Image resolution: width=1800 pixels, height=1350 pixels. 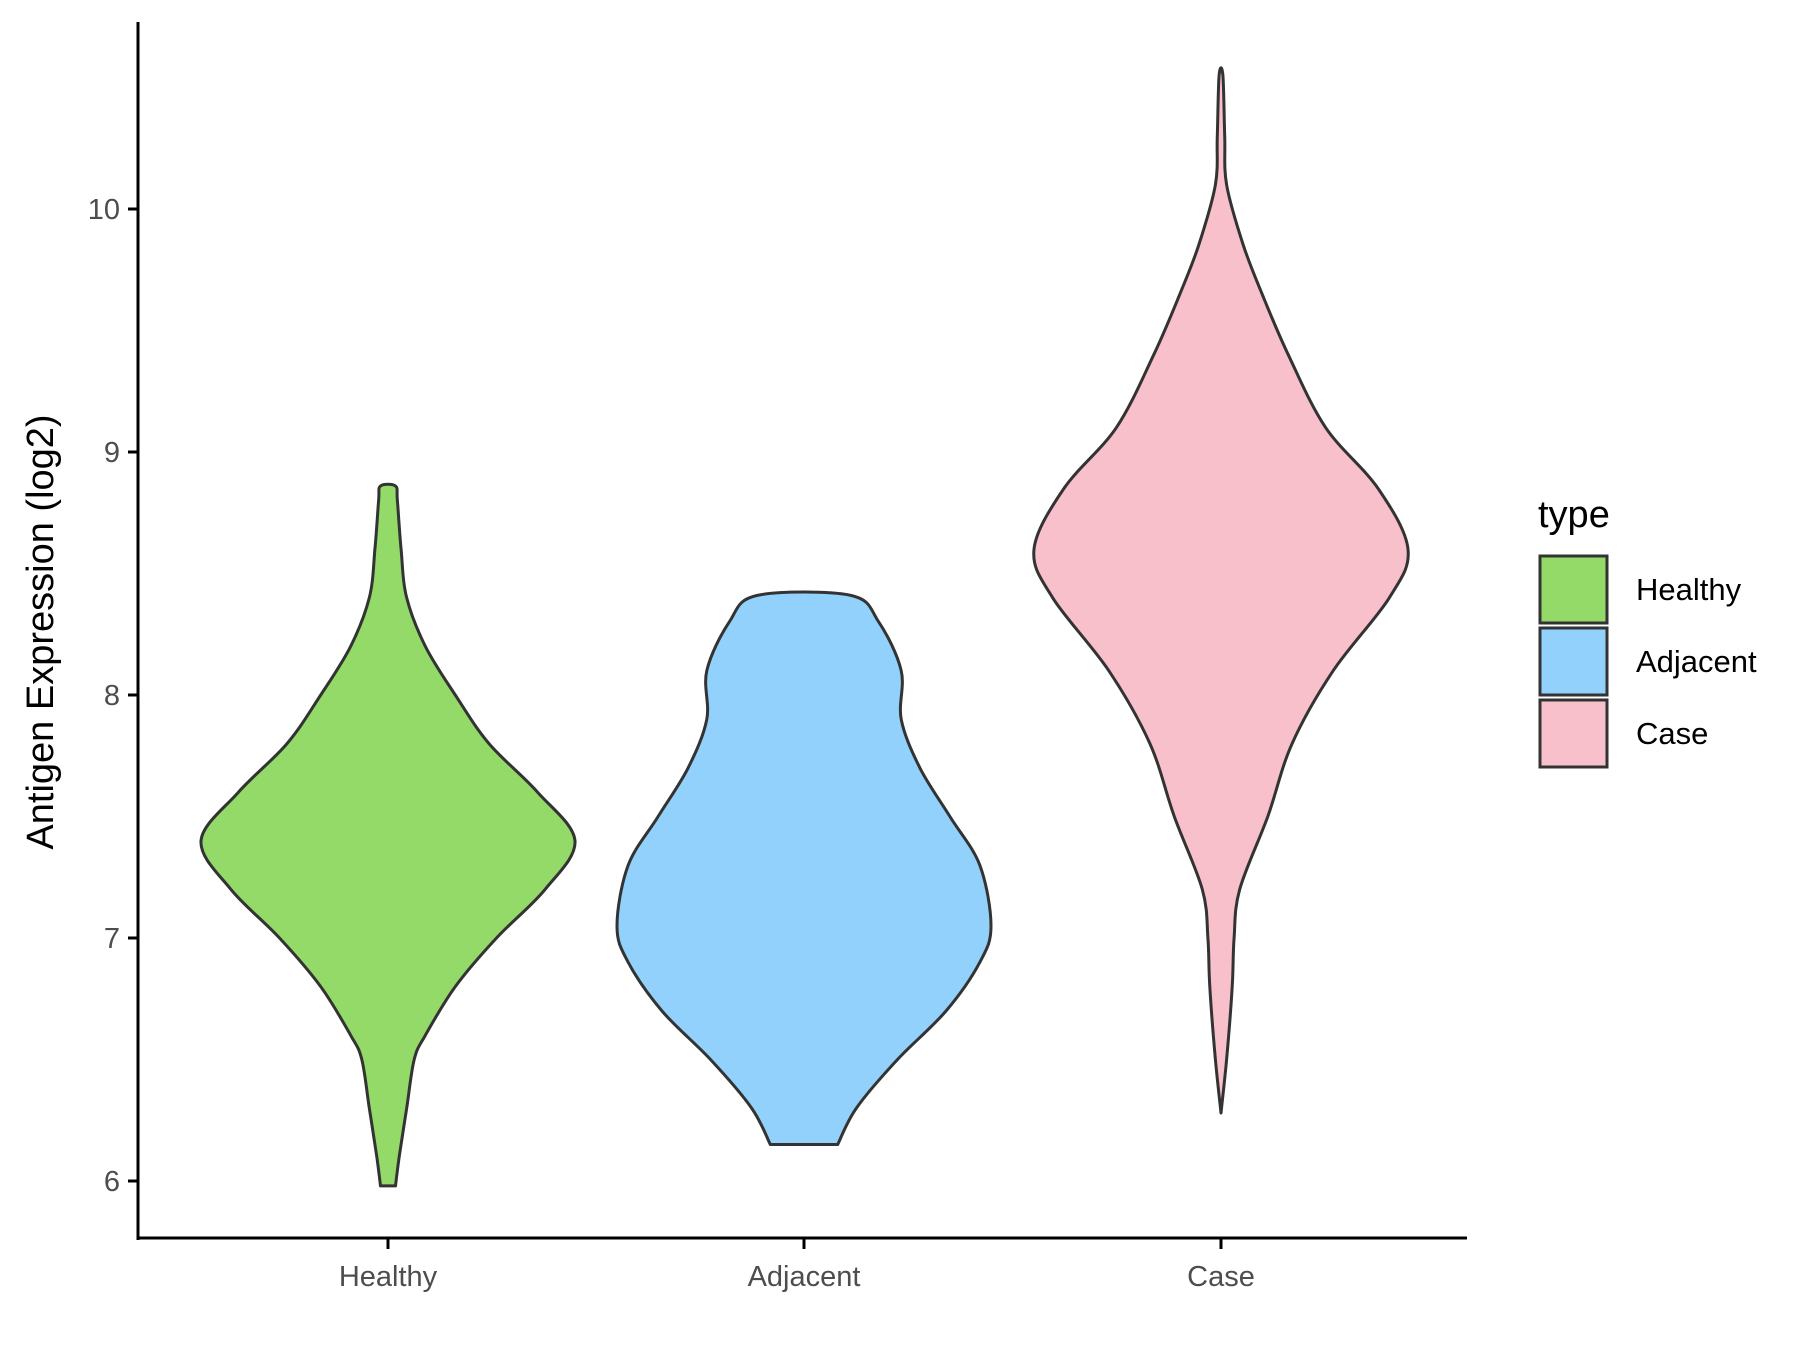 I want to click on y-axis-title: Antigen Expression (log2), so click(x=41, y=631).